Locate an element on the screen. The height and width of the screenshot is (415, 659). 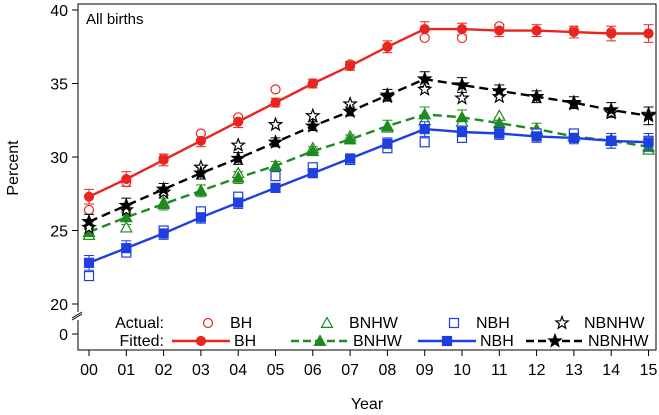
legend-actual-marker-BNHW is located at coordinates (327, 322).